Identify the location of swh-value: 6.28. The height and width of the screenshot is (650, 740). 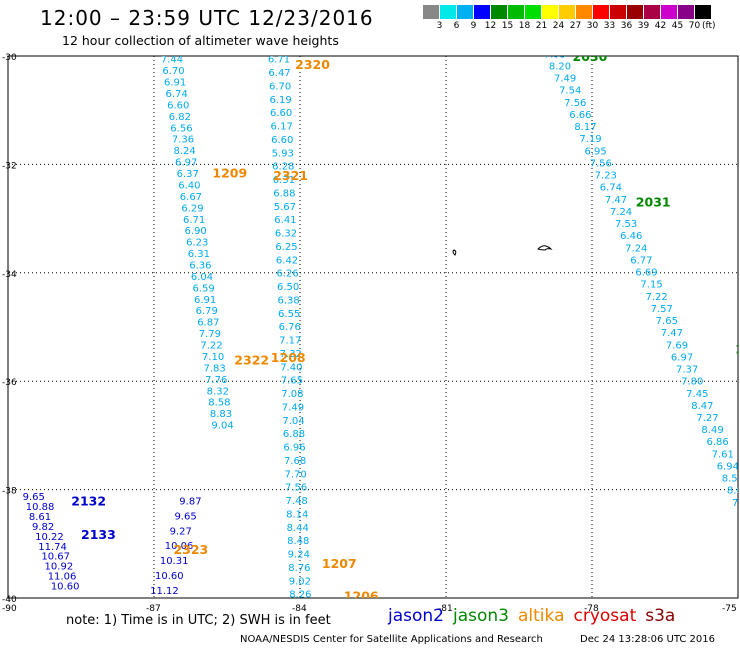
(283, 167).